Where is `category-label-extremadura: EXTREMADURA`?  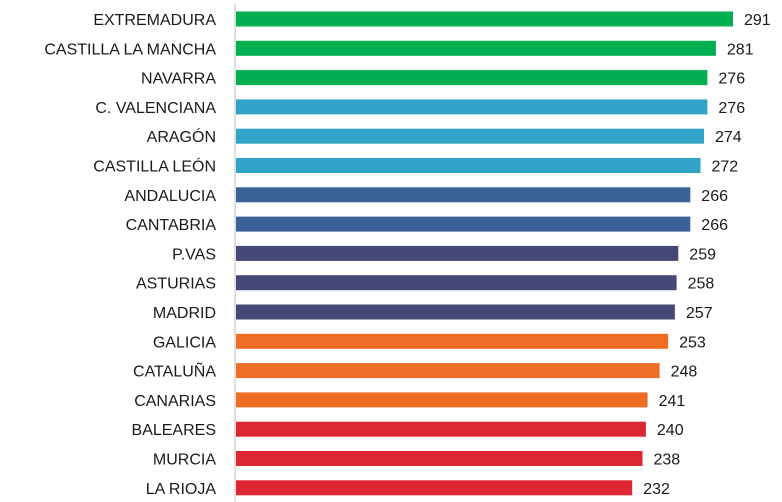 category-label-extremadura: EXTREMADURA is located at coordinates (154, 20).